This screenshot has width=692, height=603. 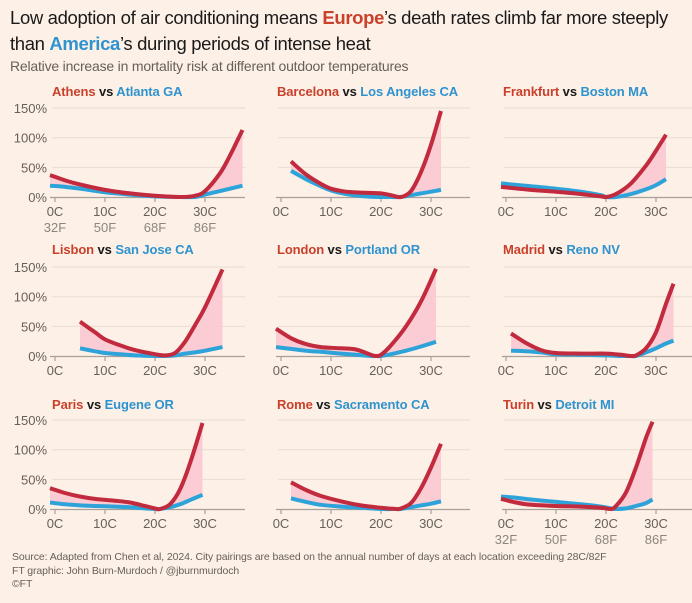 What do you see at coordinates (301, 249) in the screenshot?
I see `europe-city-label: London` at bounding box center [301, 249].